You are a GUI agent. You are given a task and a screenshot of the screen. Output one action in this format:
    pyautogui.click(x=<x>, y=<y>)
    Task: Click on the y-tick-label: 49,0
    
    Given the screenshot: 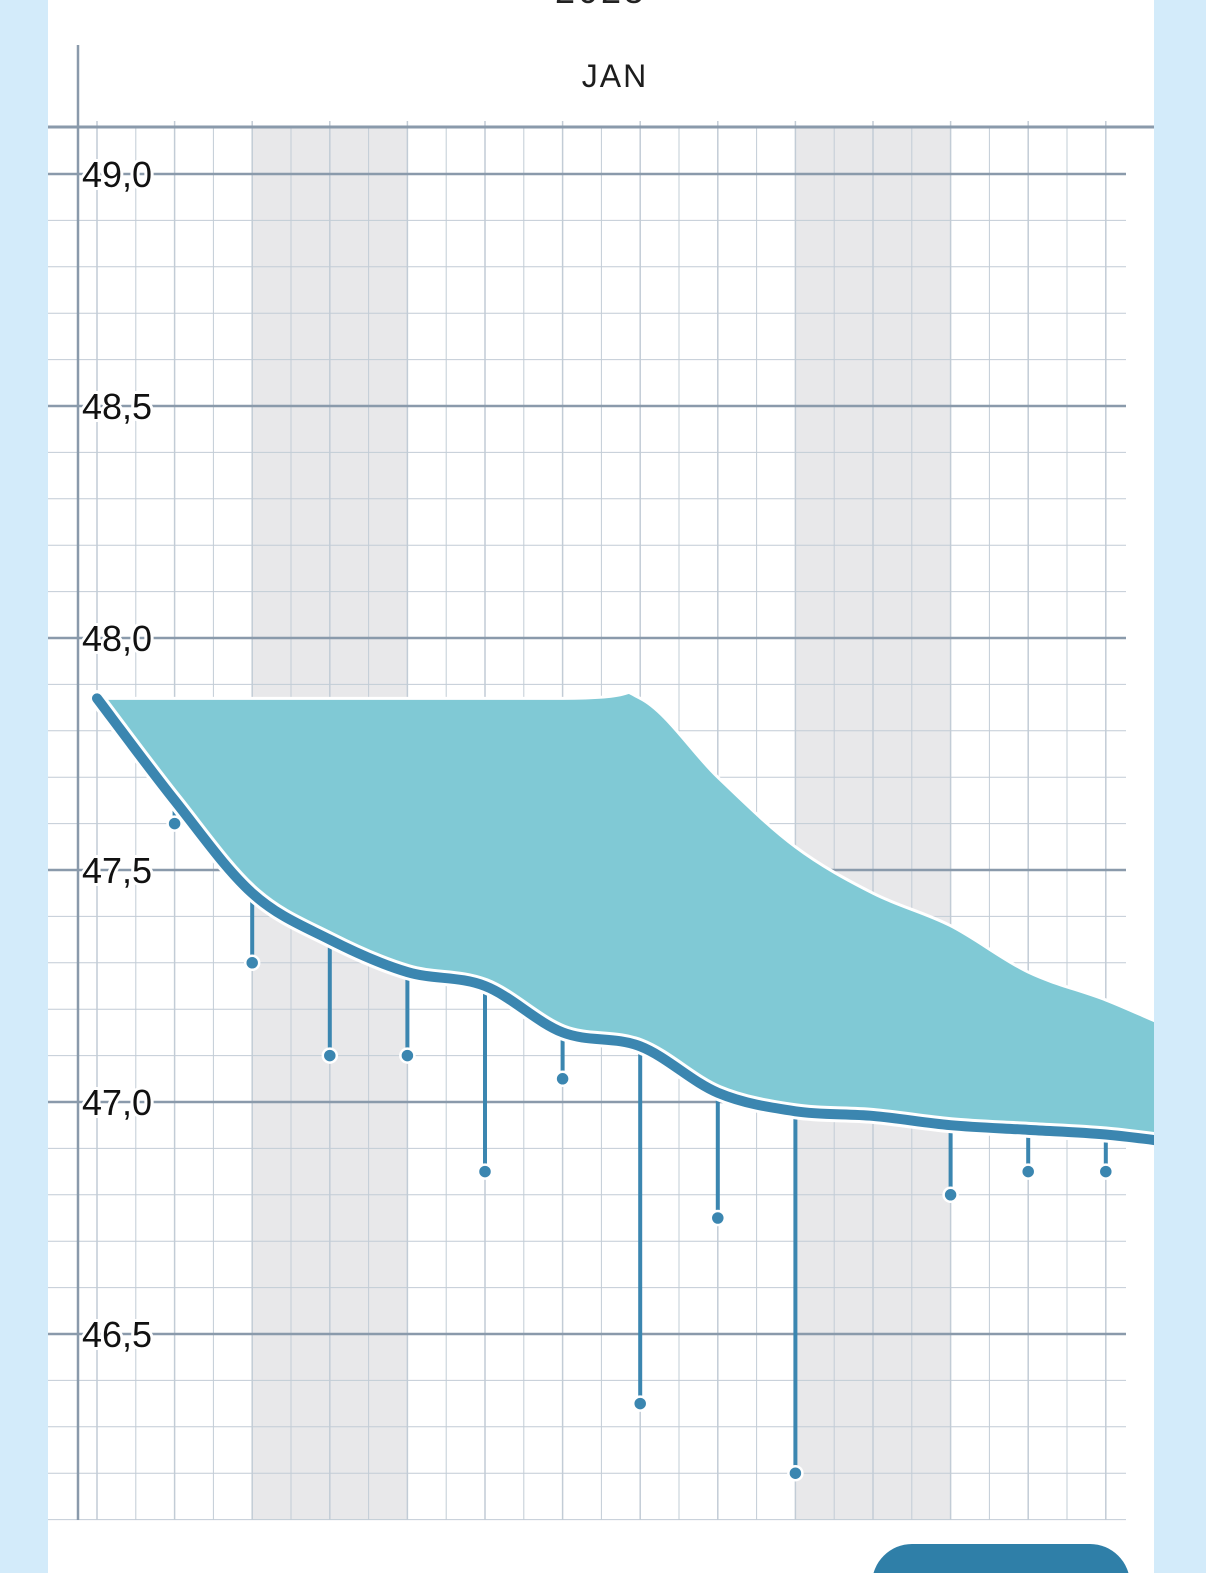 What is the action you would take?
    pyautogui.click(x=117, y=174)
    